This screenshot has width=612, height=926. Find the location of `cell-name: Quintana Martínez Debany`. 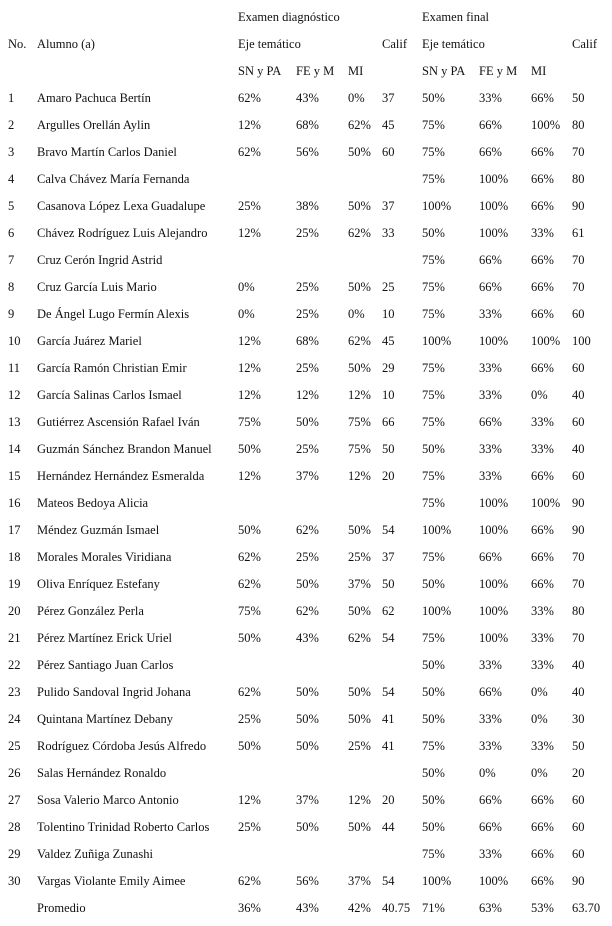

cell-name: Quintana Martínez Debany is located at coordinates (105, 719).